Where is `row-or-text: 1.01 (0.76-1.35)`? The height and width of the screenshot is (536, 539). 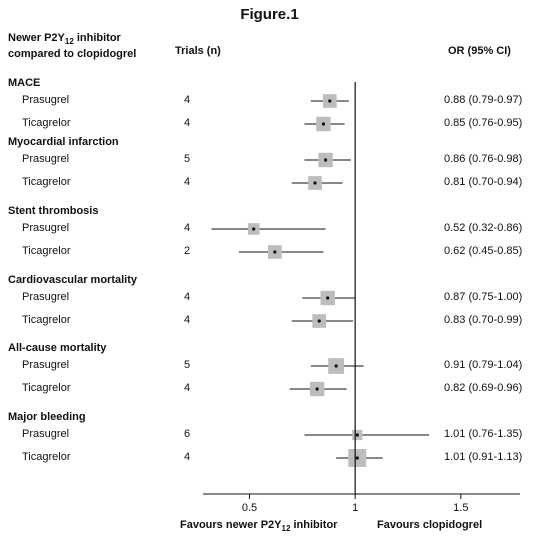
row-or-text: 1.01 (0.76-1.35) is located at coordinates (483, 434).